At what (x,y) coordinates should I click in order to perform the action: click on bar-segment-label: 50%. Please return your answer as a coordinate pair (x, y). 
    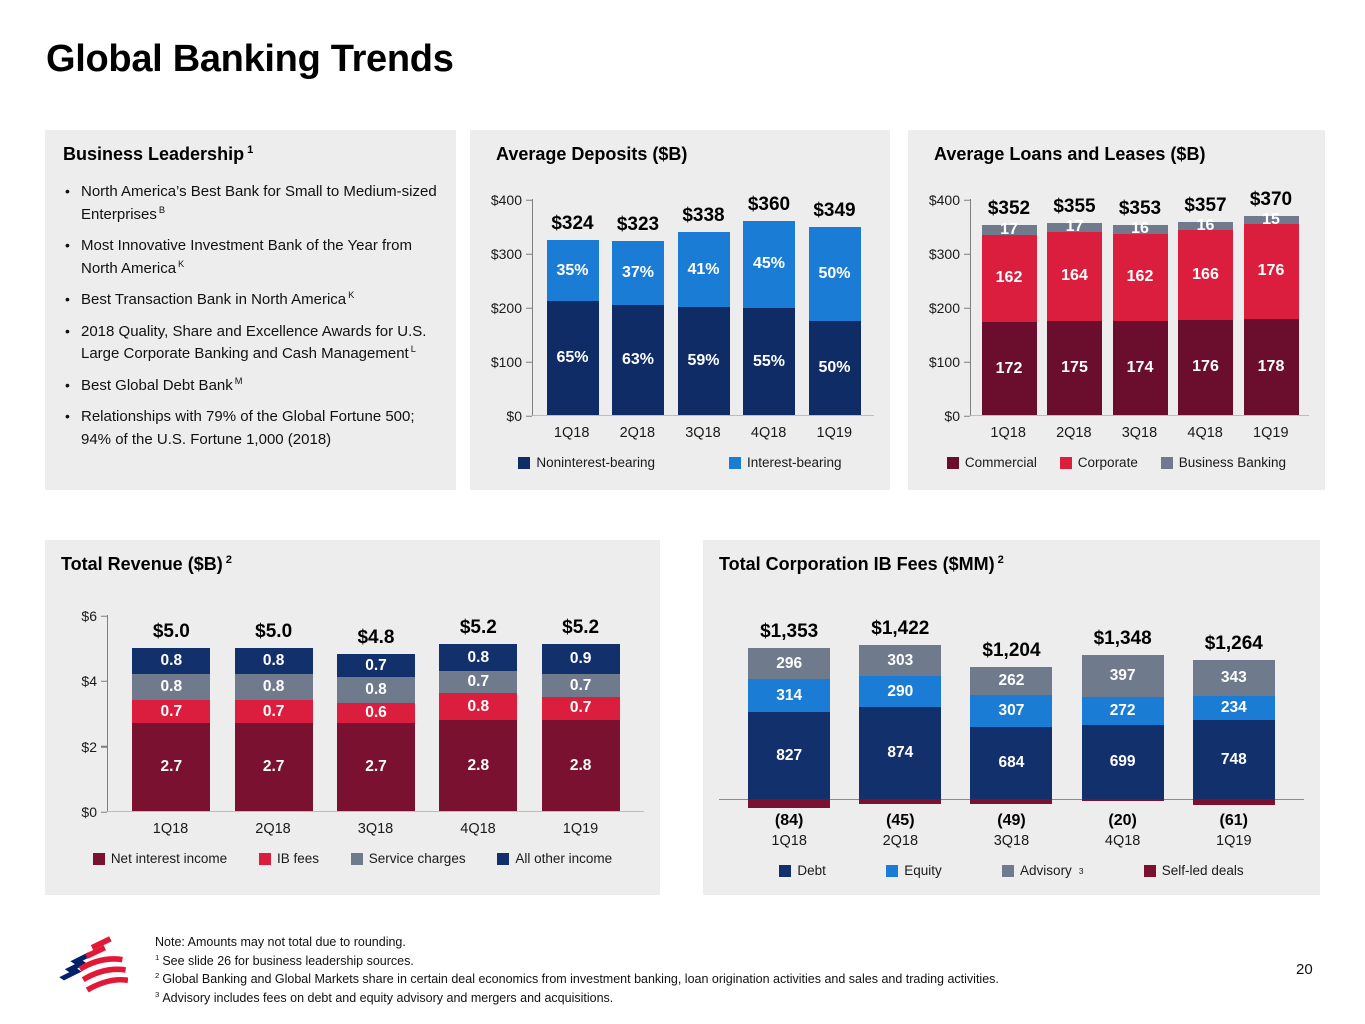
    Looking at the image, I should click on (834, 273).